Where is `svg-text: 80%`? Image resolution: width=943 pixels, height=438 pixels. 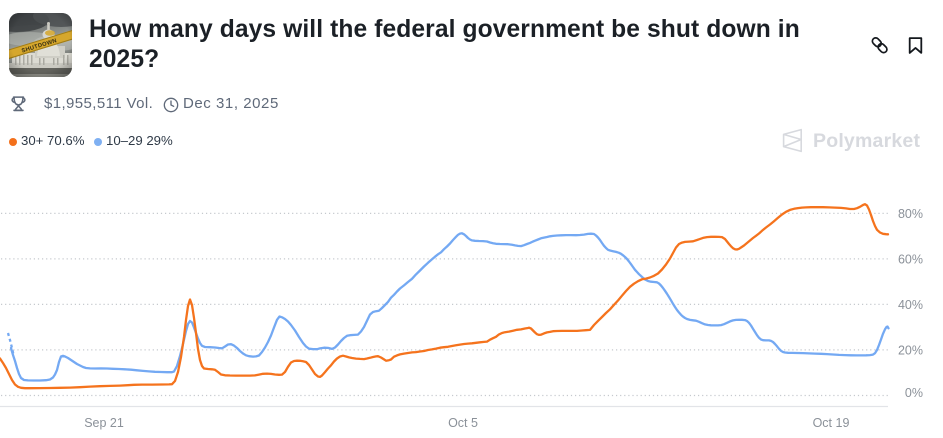
svg-text: 80% is located at coordinates (910, 214).